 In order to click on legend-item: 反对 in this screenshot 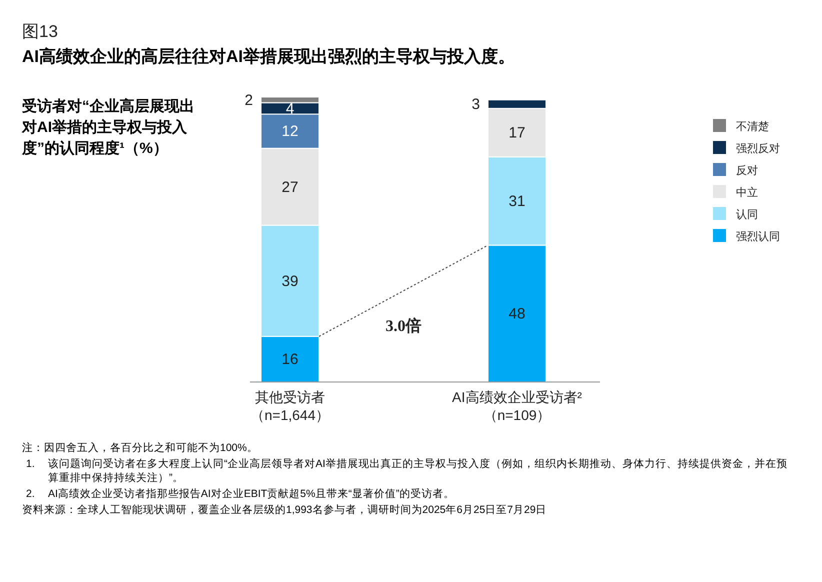, I will do `click(735, 170)`.